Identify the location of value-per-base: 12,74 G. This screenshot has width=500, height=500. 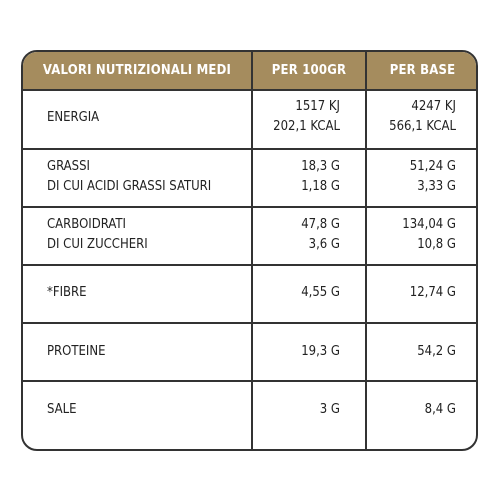
(432, 292).